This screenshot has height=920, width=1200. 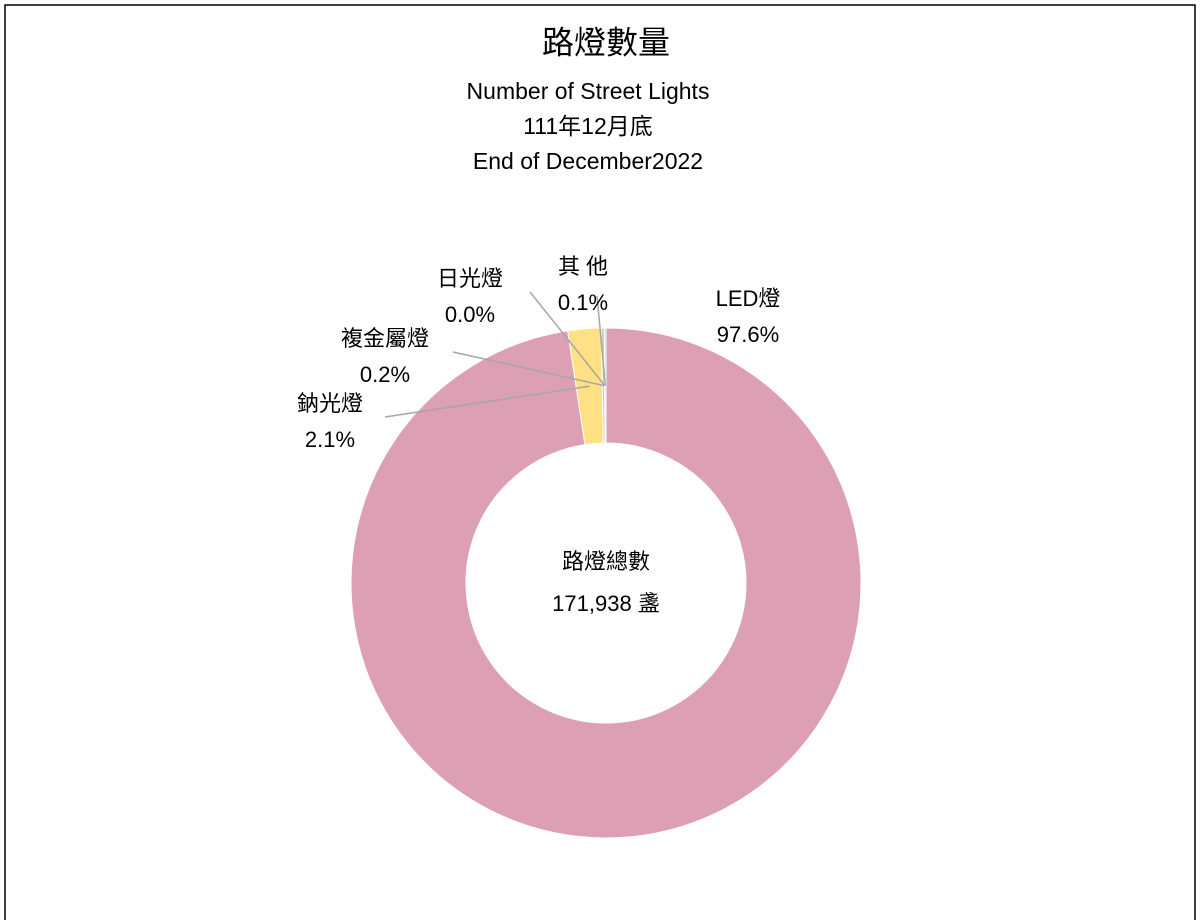 I want to click on slice-value-label: 2.1%, so click(x=330, y=439).